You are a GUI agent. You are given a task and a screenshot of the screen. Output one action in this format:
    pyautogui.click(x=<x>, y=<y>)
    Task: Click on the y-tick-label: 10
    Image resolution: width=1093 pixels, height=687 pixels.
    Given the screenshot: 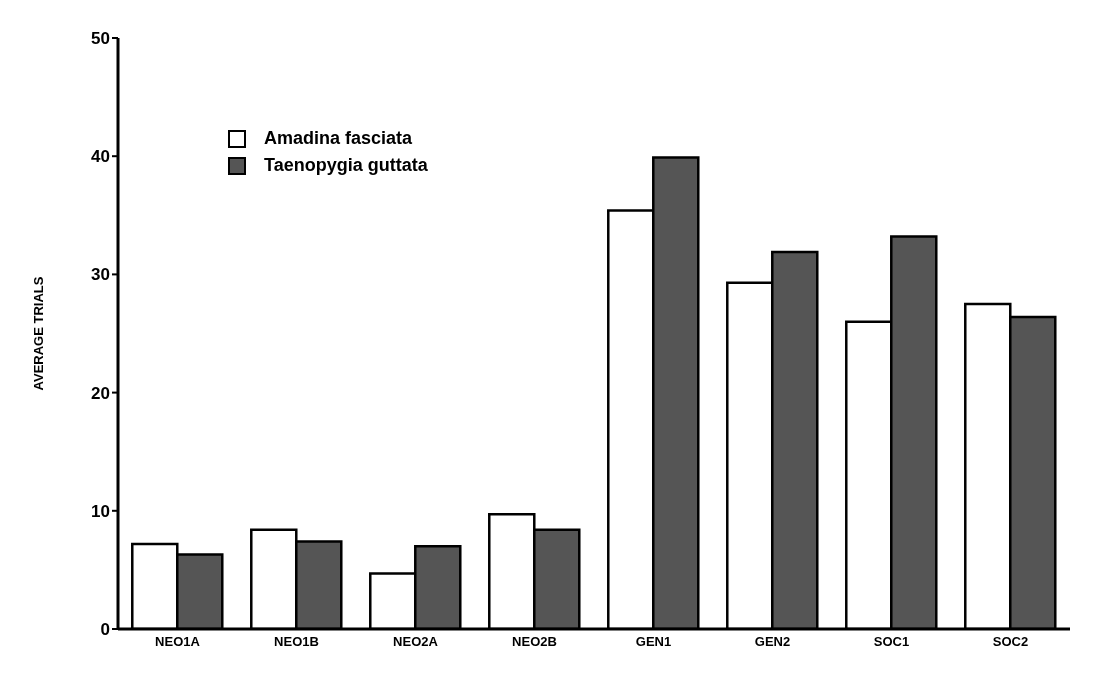 What is the action you would take?
    pyautogui.click(x=100, y=511)
    